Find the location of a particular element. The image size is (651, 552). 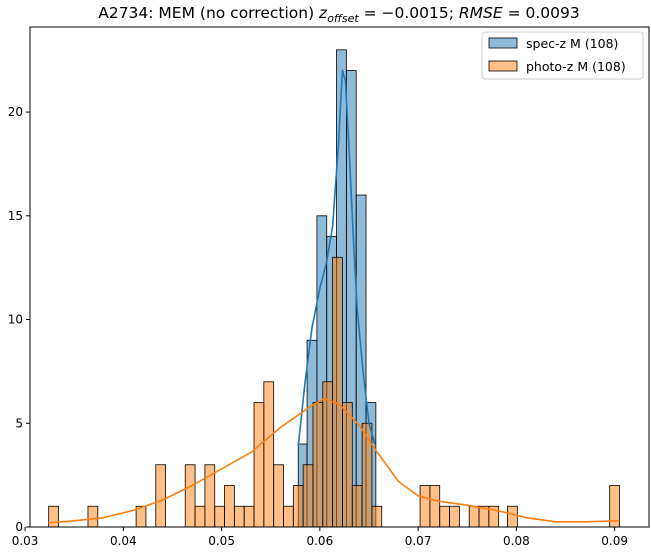

legend-box is located at coordinates (562, 55).